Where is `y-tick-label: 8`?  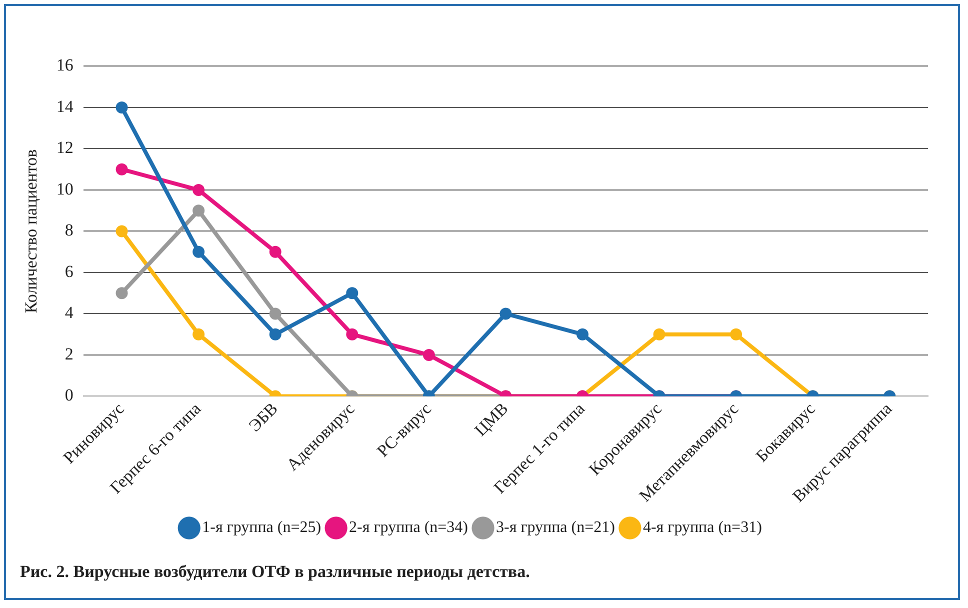
y-tick-label: 8 is located at coordinates (69, 230).